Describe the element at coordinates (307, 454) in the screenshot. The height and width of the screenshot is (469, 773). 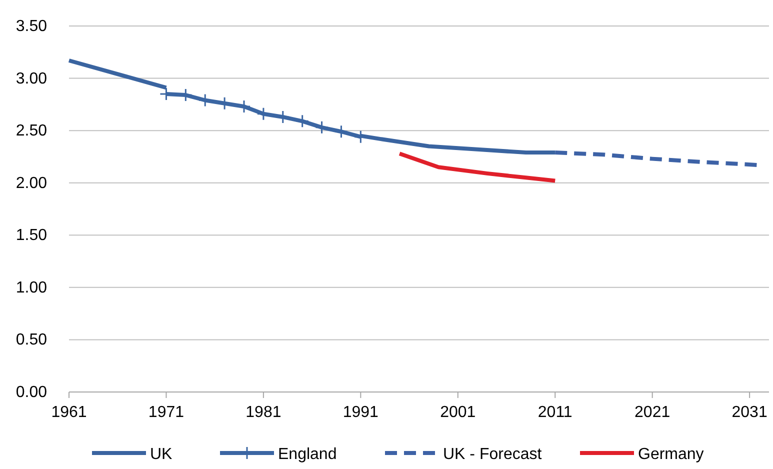
I see `legend-label: England` at that location.